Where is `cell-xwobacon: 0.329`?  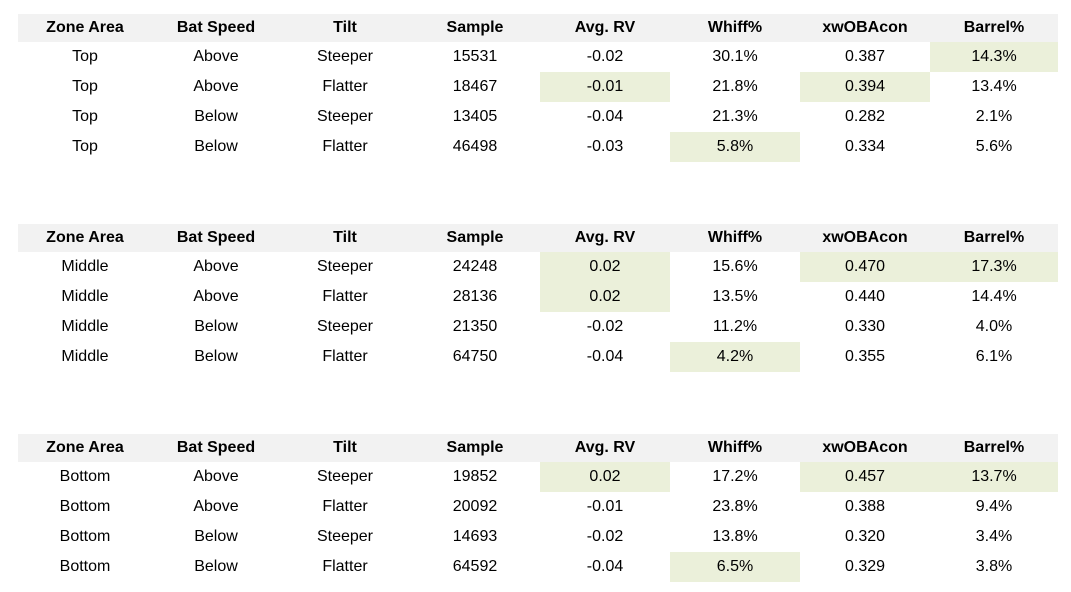
cell-xwobacon: 0.329 is located at coordinates (865, 566).